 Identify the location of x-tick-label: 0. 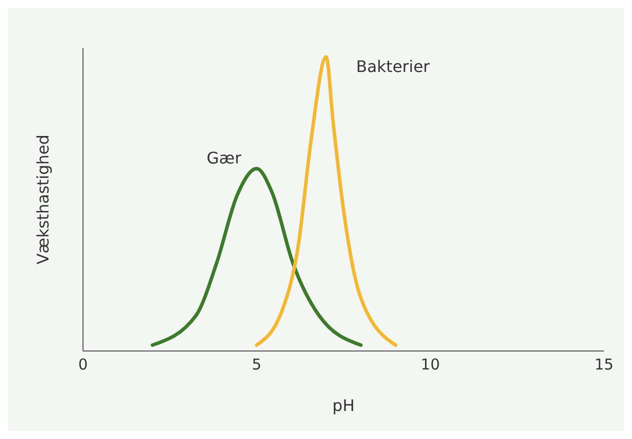
(83, 365).